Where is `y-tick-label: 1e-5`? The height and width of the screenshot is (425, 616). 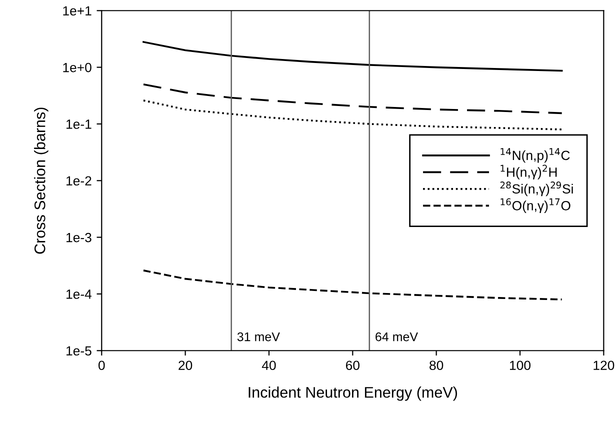
y-tick-label: 1e-5 is located at coordinates (79, 351).